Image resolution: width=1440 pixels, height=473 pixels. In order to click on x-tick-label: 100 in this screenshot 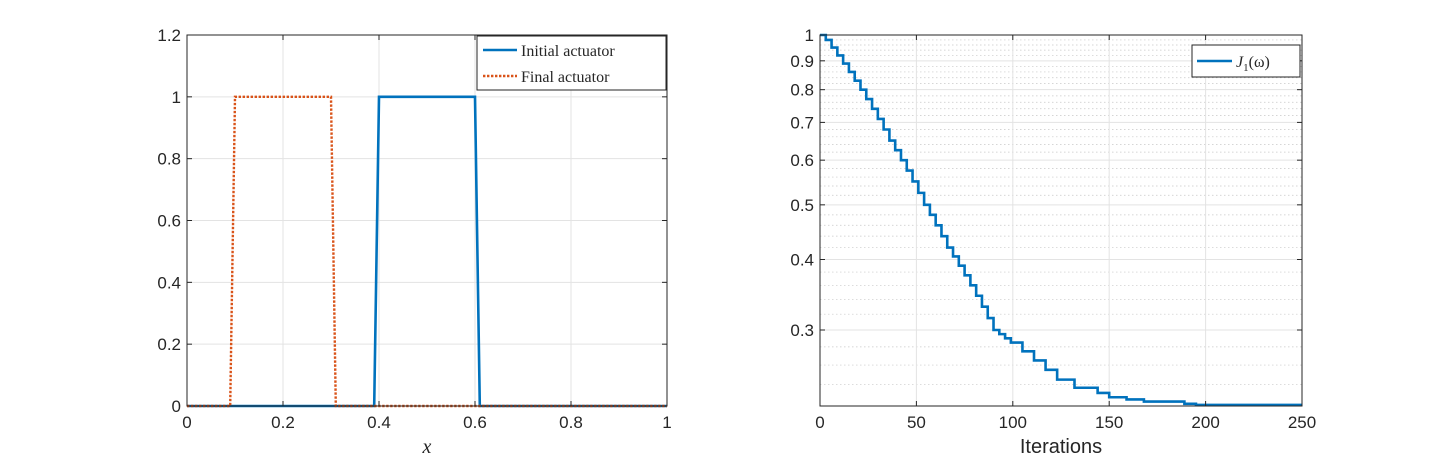, I will do `click(1013, 422)`.